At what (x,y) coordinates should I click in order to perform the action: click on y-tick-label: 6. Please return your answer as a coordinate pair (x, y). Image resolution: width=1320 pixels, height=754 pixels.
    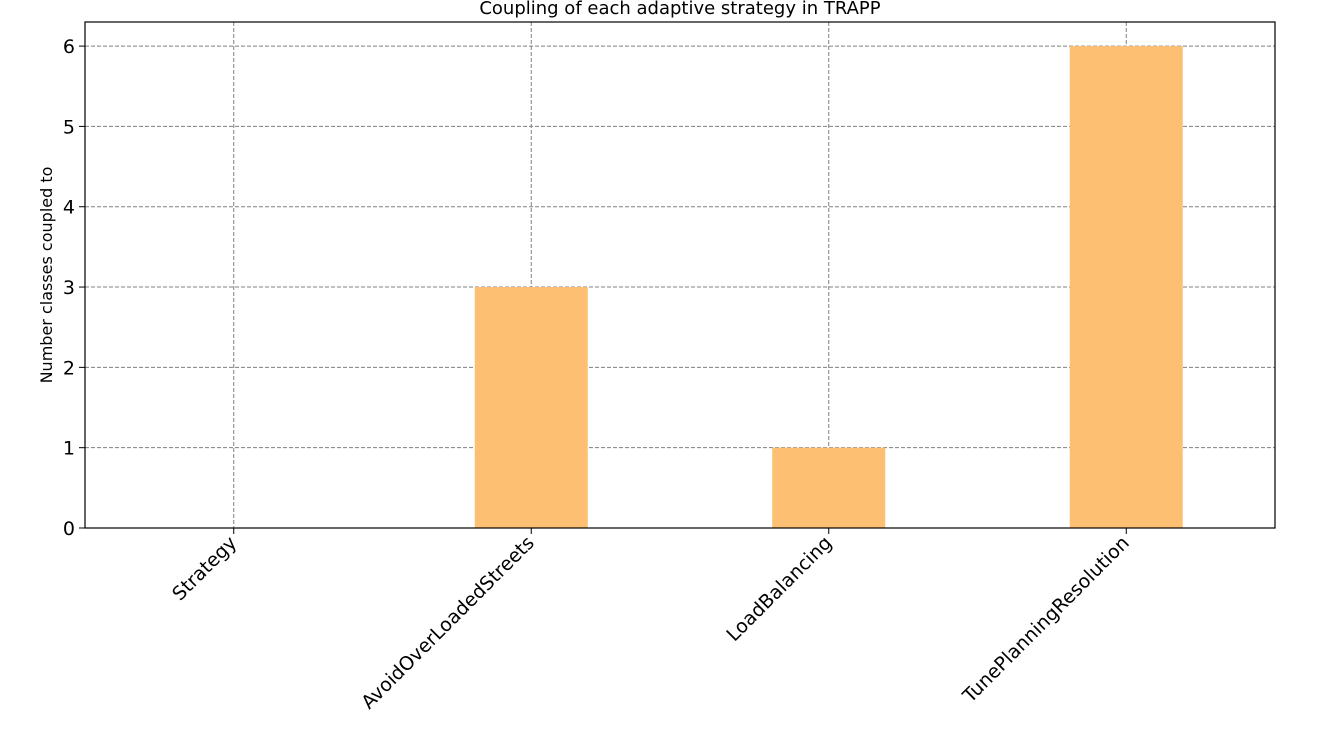
    Looking at the image, I should click on (69, 47).